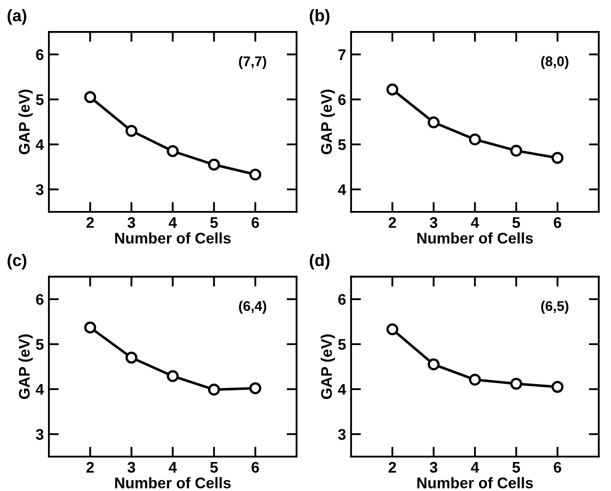 The image size is (611, 491). I want to click on chart-title: (a), so click(17, 17).